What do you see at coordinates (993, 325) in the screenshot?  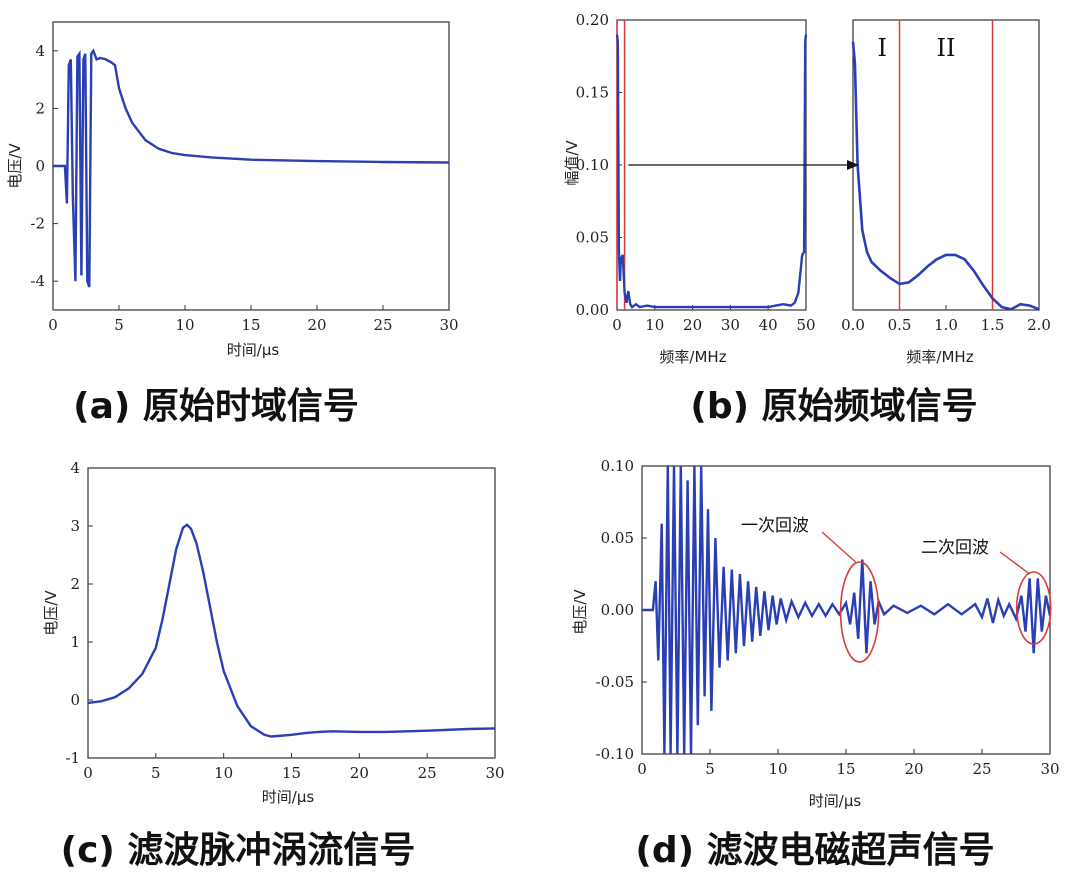 I see `x-tick-label: 1.5` at bounding box center [993, 325].